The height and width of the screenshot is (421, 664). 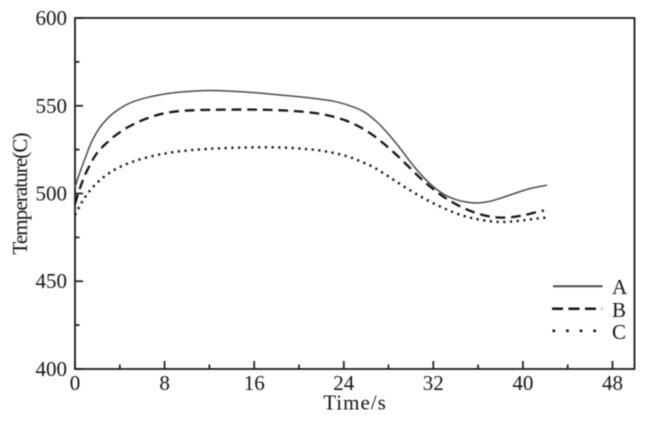 What do you see at coordinates (52, 194) in the screenshot?
I see `svg-text: 500` at bounding box center [52, 194].